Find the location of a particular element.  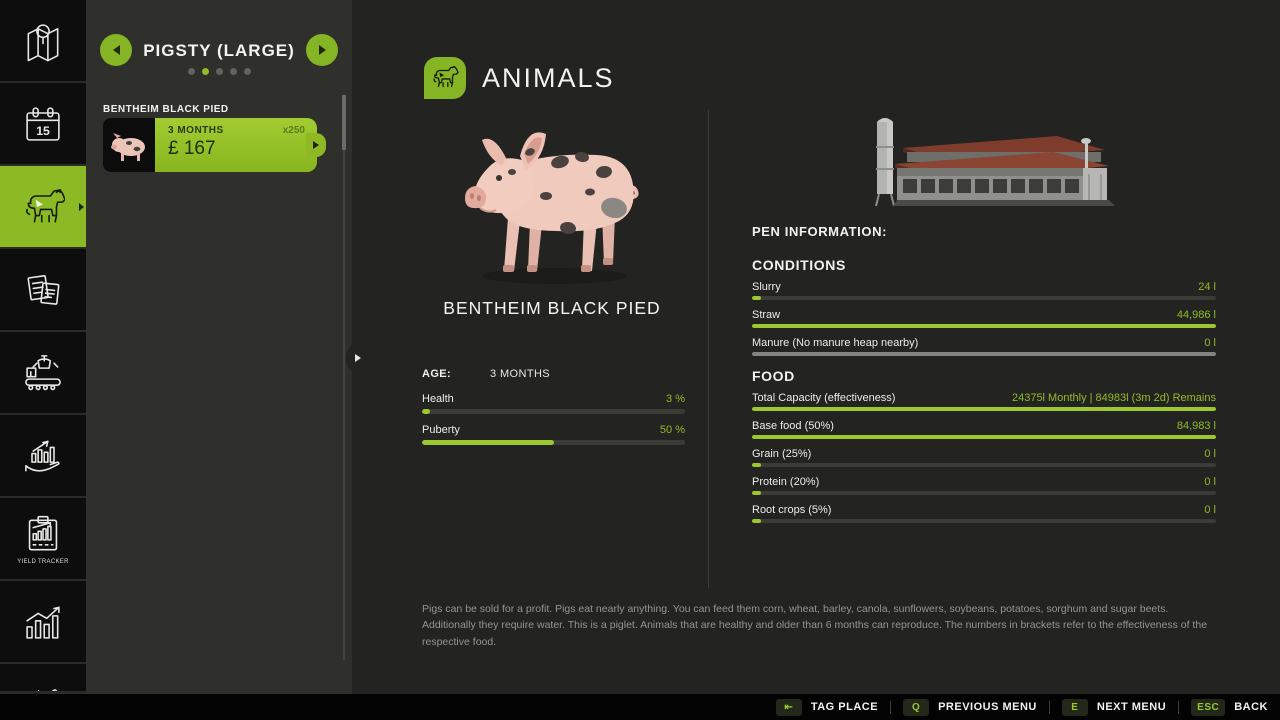

pen-title: PIGSTY (LARGE) is located at coordinates (219, 50).